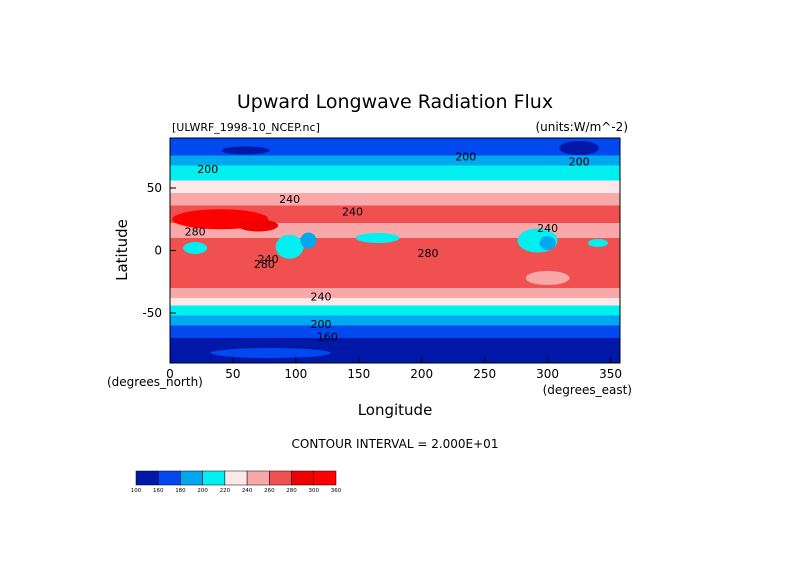 Image resolution: width=789 pixels, height=562 pixels. Describe the element at coordinates (136, 491) in the screenshot. I see `colorbar-label: 100` at that location.